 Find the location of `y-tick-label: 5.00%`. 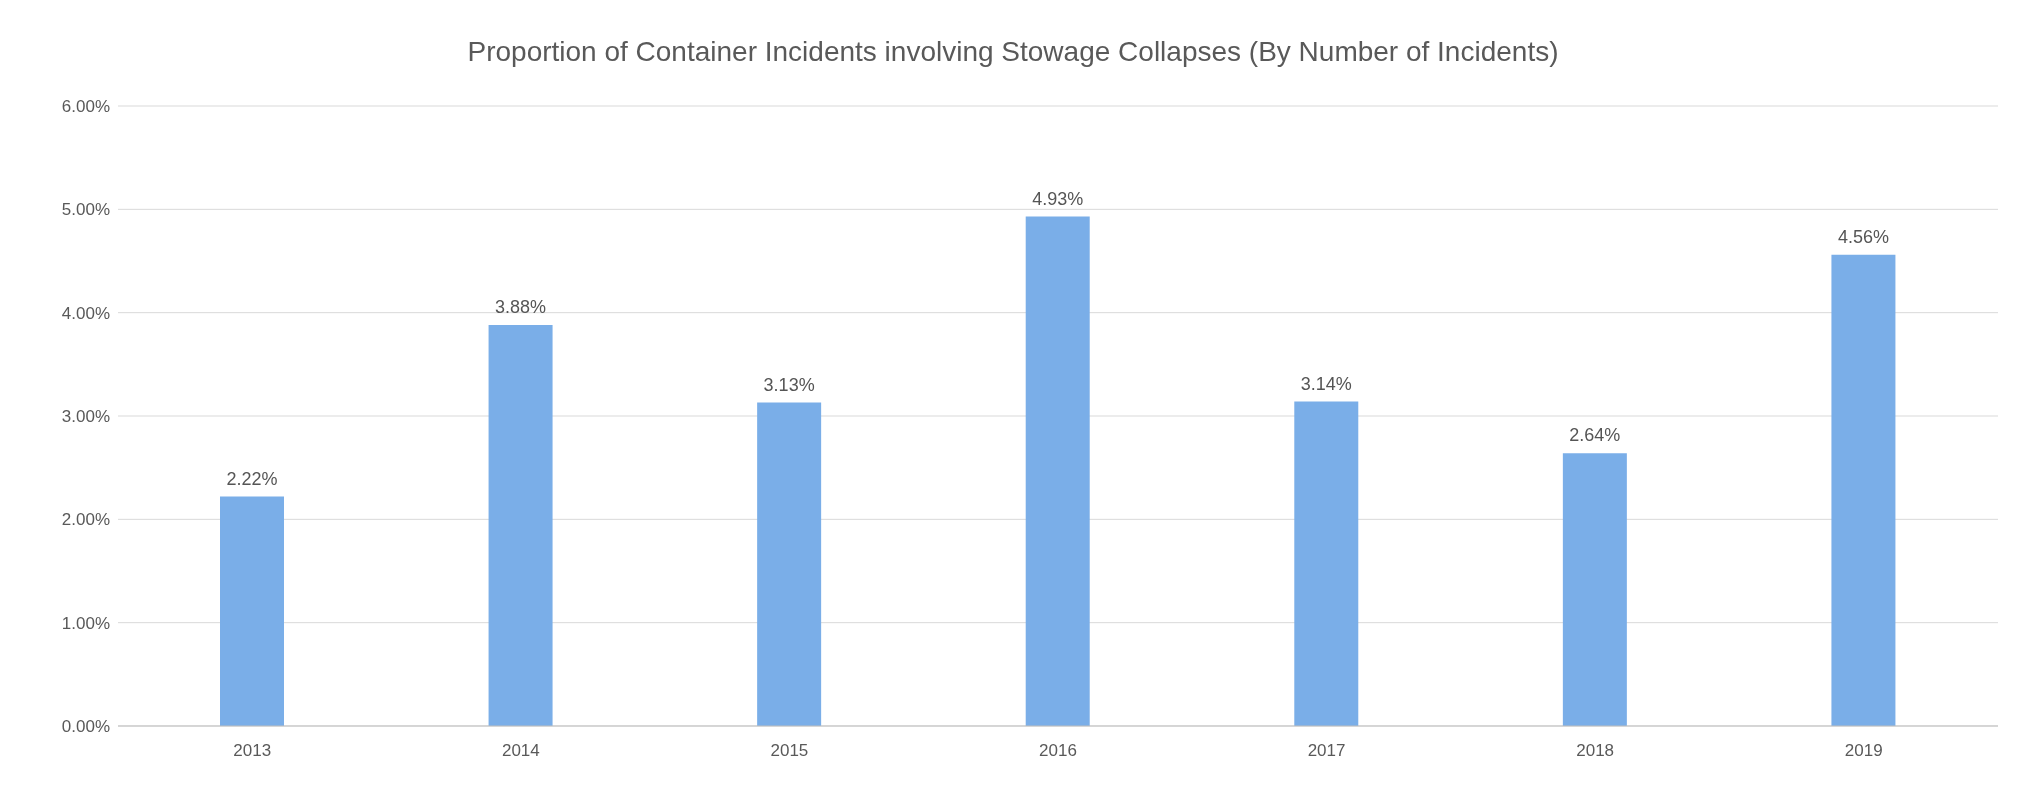

y-tick-label: 5.00% is located at coordinates (85, 210).